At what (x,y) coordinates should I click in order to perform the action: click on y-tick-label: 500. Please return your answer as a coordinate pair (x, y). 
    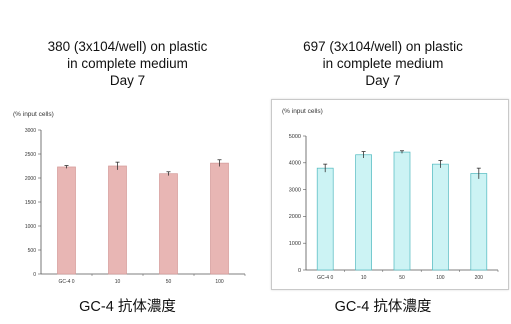
    Looking at the image, I should click on (32, 251).